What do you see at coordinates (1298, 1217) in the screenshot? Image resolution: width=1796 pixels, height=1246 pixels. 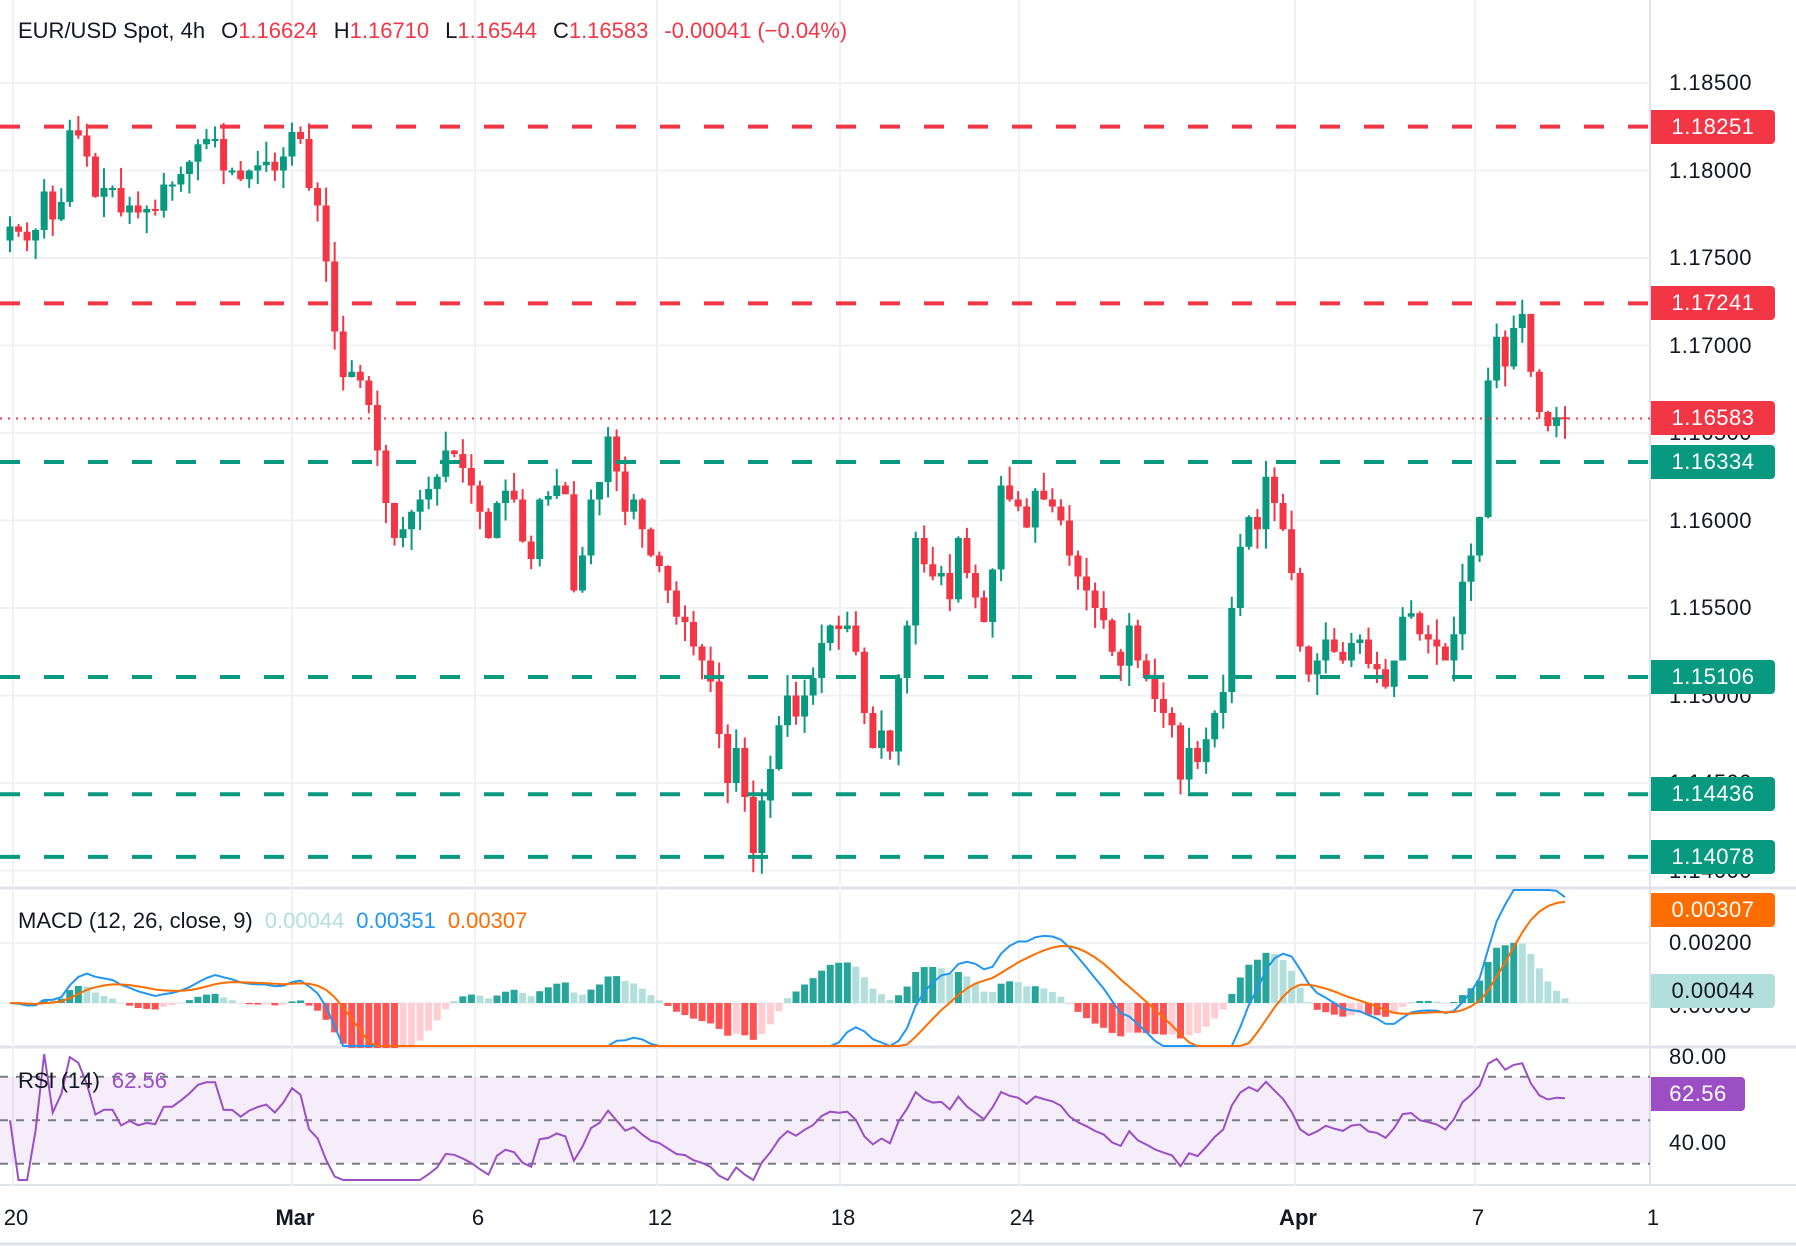 I see `time-axis-label: Apr` at bounding box center [1298, 1217].